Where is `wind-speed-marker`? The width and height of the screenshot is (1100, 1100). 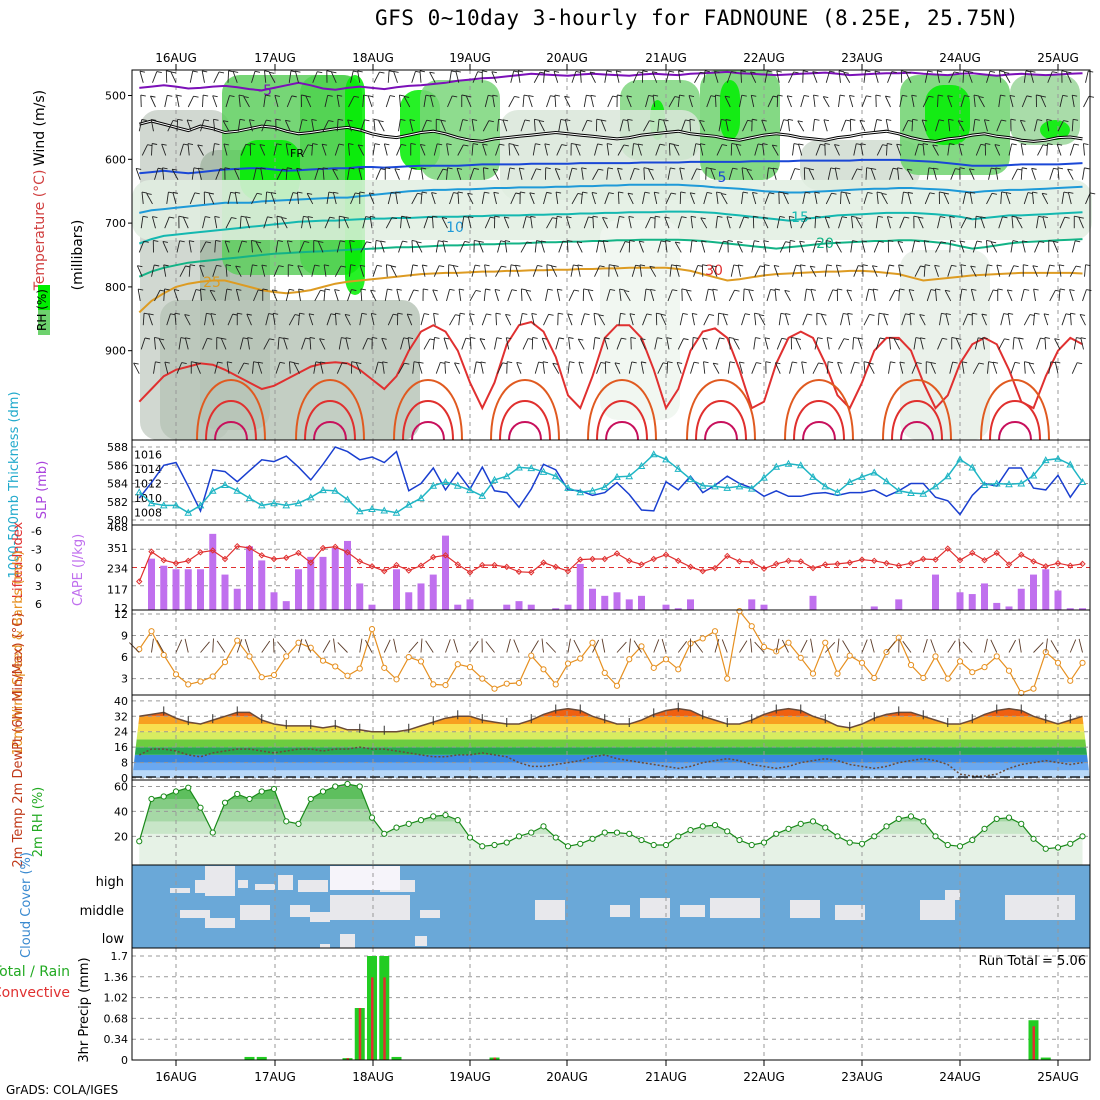 wind-speed-marker is located at coordinates (494, 688).